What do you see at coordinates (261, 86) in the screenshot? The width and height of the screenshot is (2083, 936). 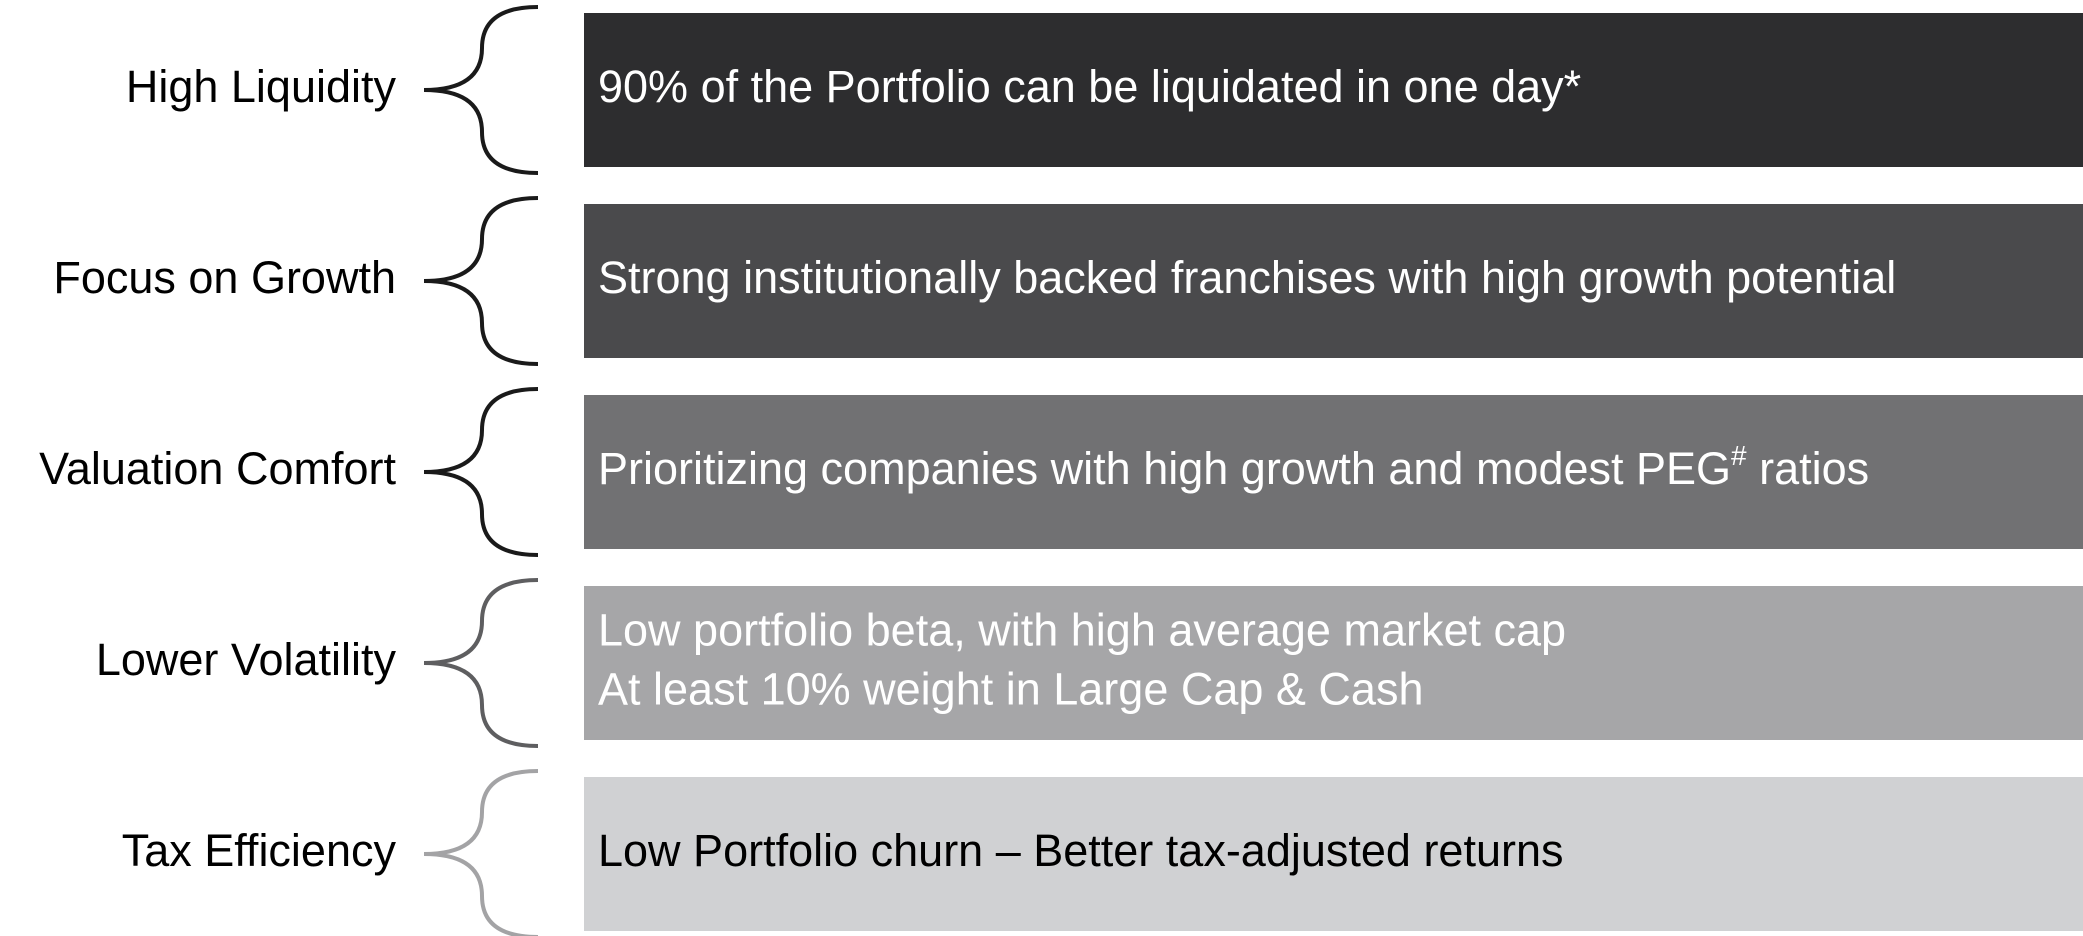 I see `row-label: High Liquidity` at bounding box center [261, 86].